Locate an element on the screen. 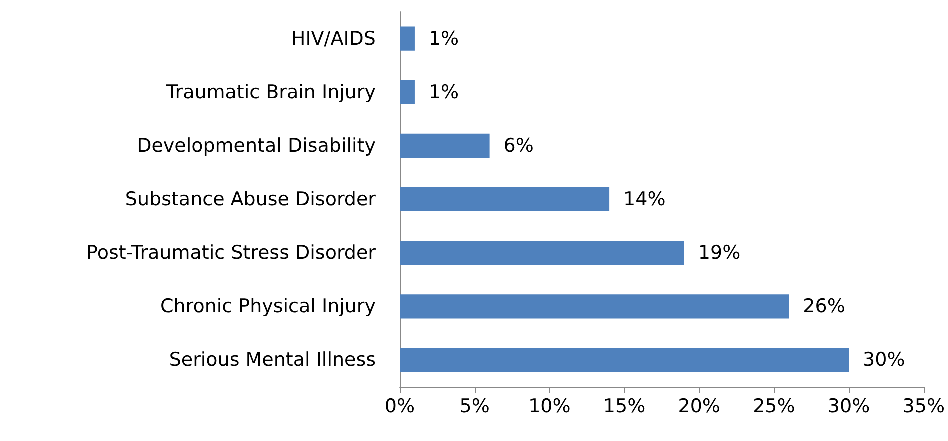 This screenshot has height=441, width=948. x-tick-label: 5% is located at coordinates (475, 407).